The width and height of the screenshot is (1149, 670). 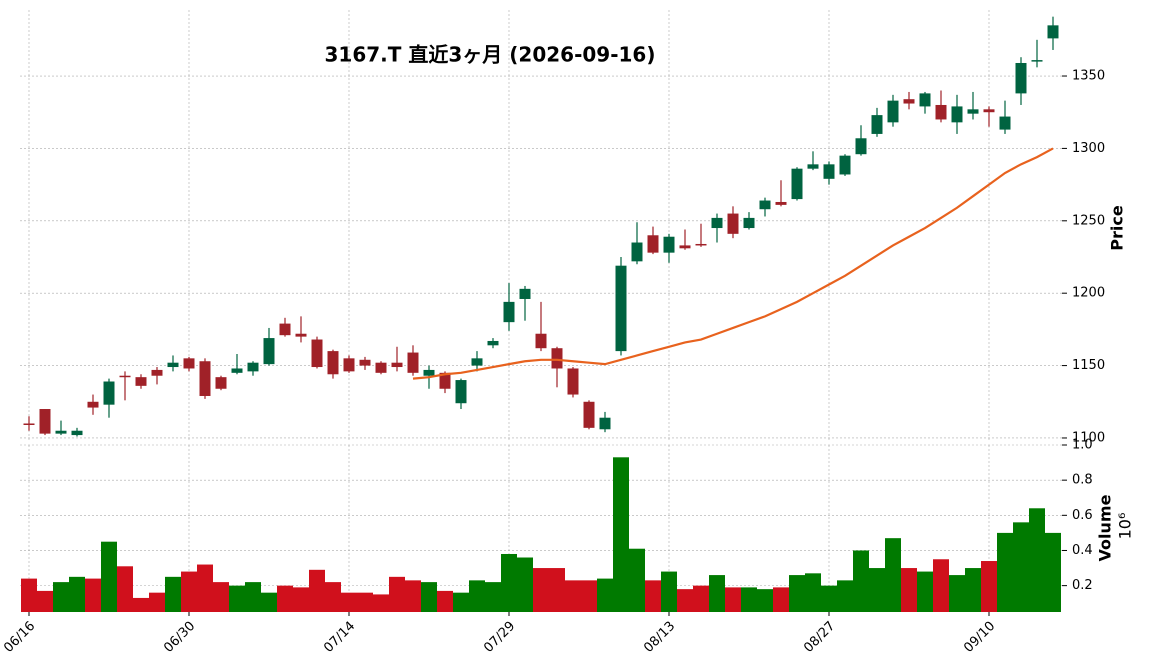 What do you see at coordinates (490, 55) in the screenshot?
I see `chart-title: 3167.T 直近3ヶ月 (2026-09-16)` at bounding box center [490, 55].